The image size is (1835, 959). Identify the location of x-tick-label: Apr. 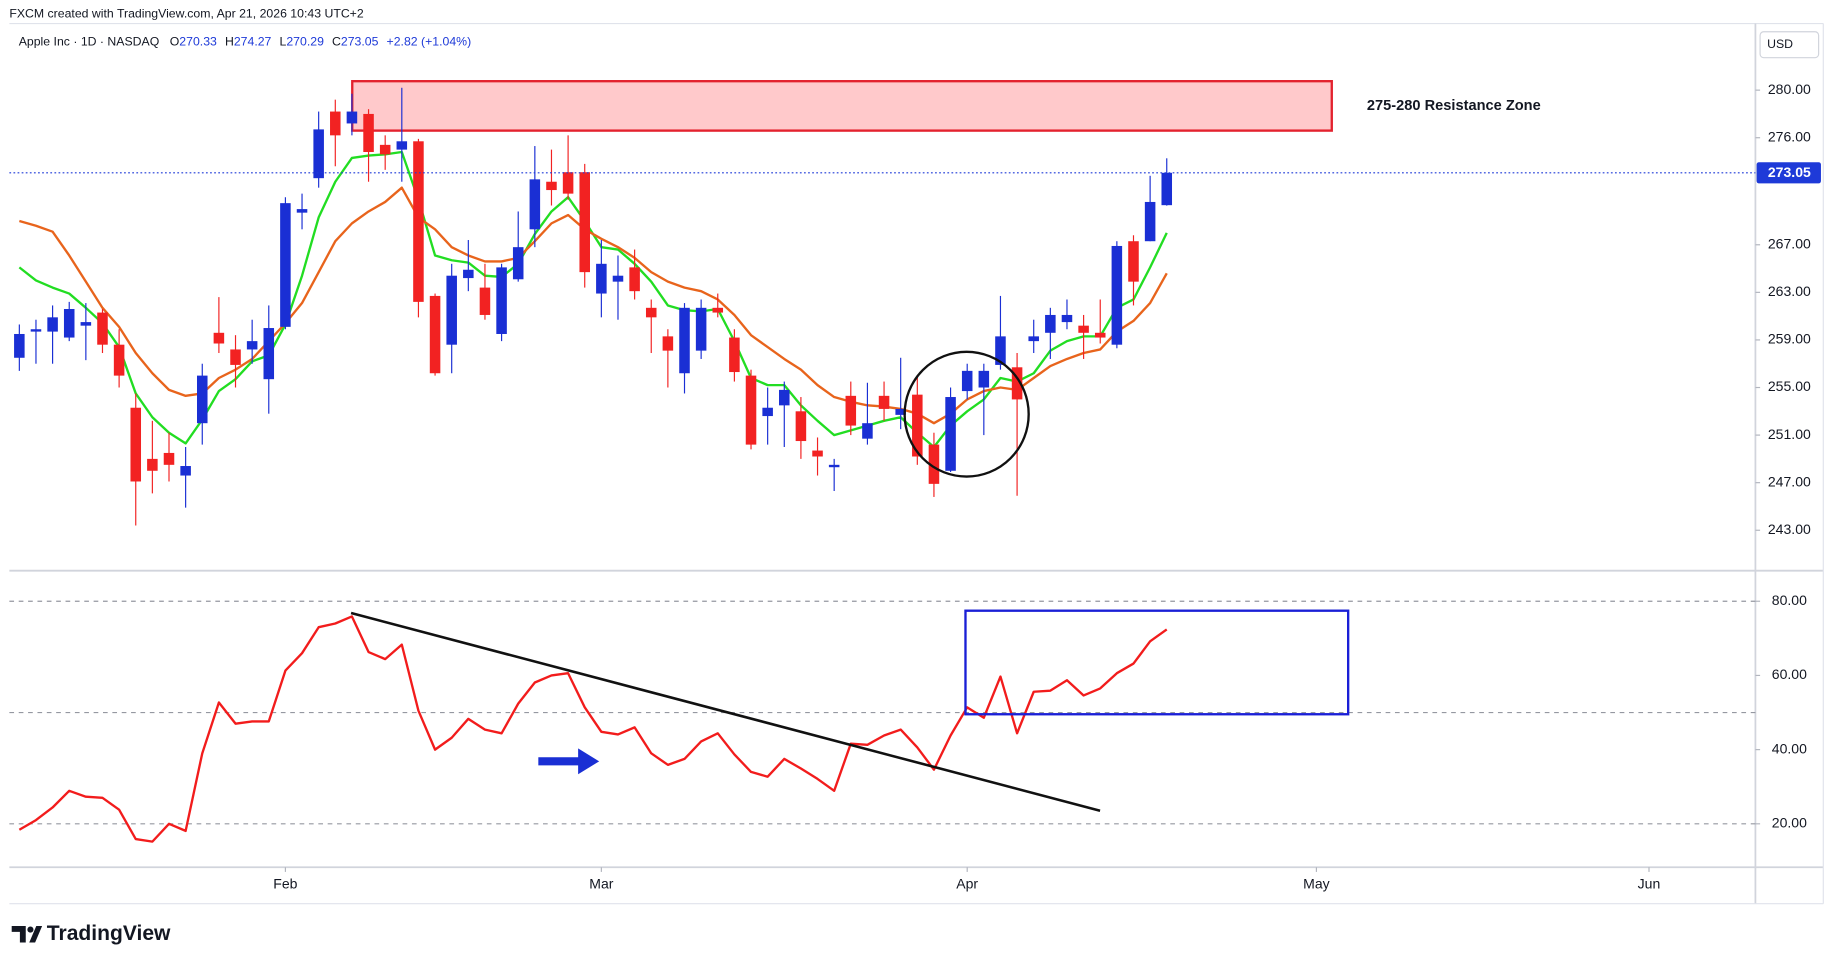
(967, 884).